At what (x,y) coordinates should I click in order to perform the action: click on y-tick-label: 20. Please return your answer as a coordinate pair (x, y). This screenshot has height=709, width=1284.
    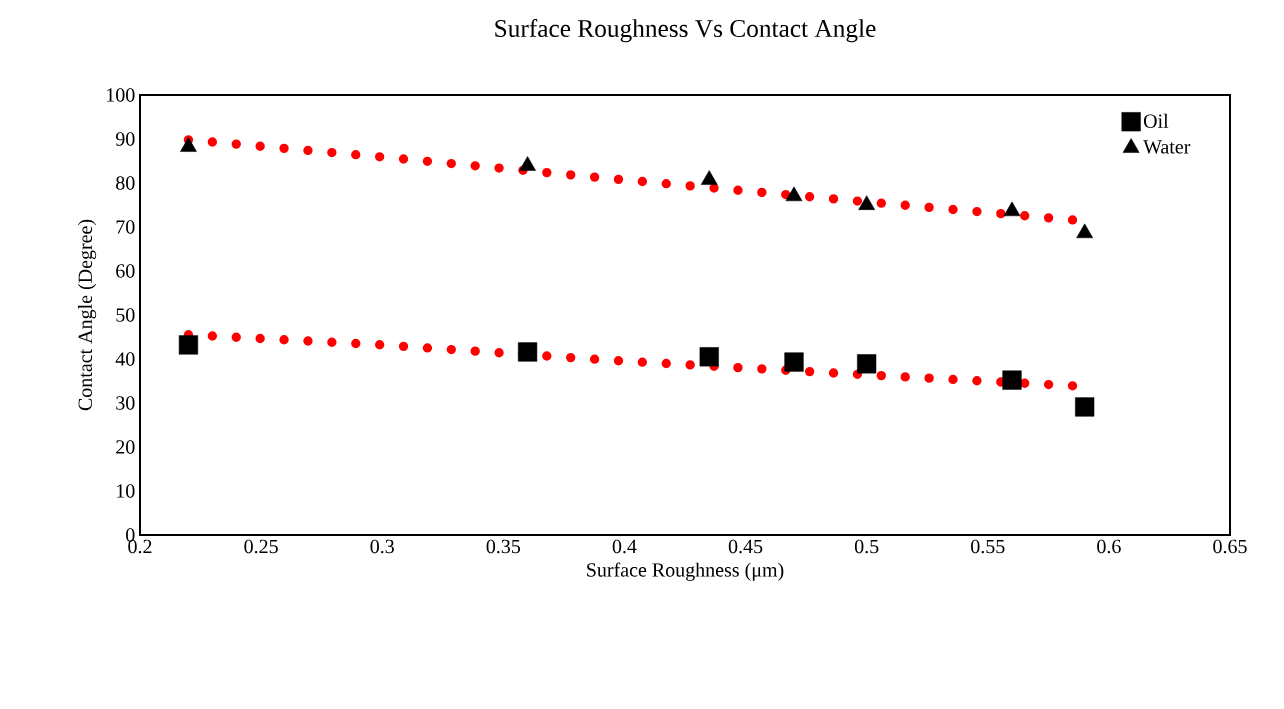
    Looking at the image, I should click on (125, 447).